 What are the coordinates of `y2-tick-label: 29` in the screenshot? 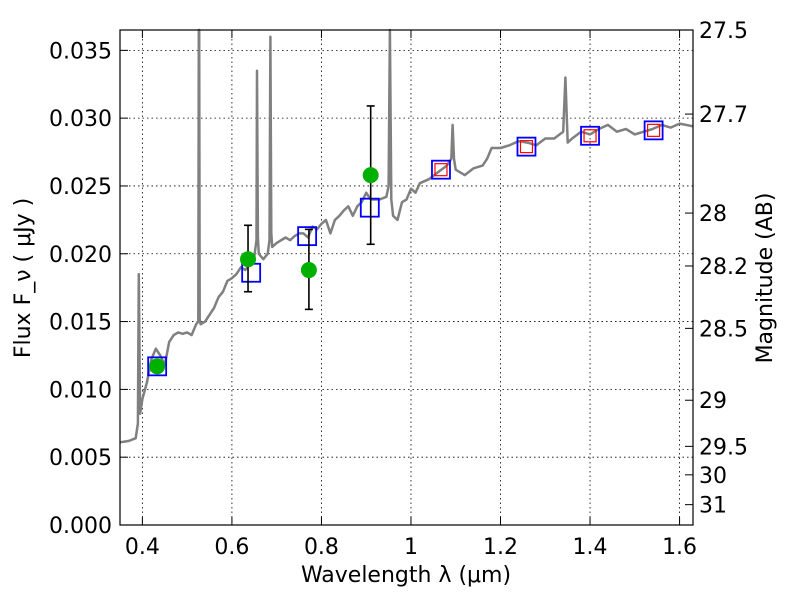 It's located at (713, 401).